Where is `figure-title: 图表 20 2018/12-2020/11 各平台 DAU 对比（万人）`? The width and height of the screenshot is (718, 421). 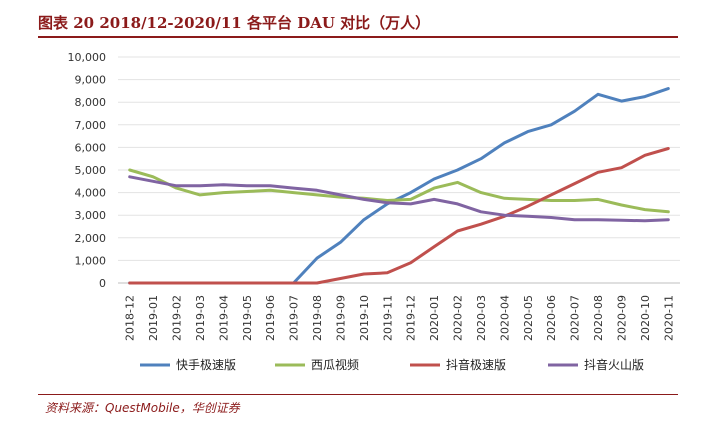 figure-title: 图表 20 2018/12-2020/11 各平台 DAU 对比（万人） is located at coordinates (234, 23).